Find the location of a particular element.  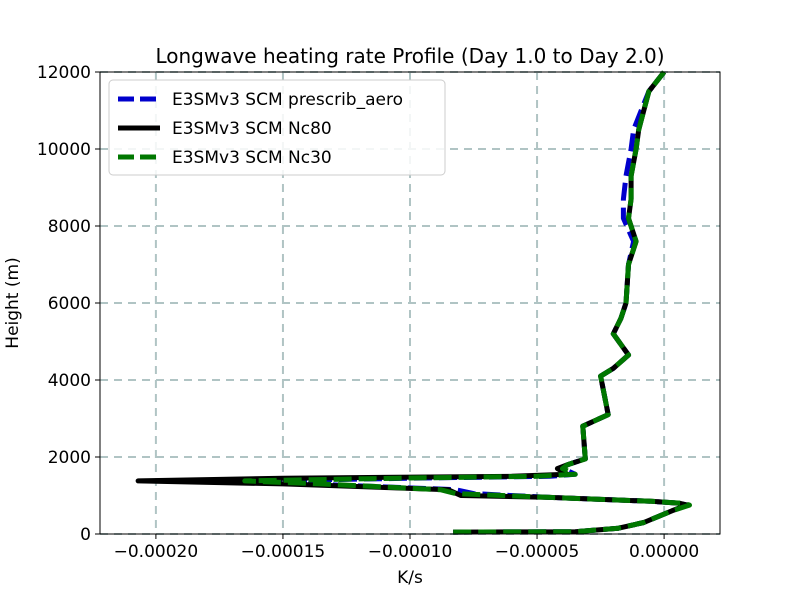

legend-label-2: E3SMv3 SCM Nc80 is located at coordinates (252, 129).